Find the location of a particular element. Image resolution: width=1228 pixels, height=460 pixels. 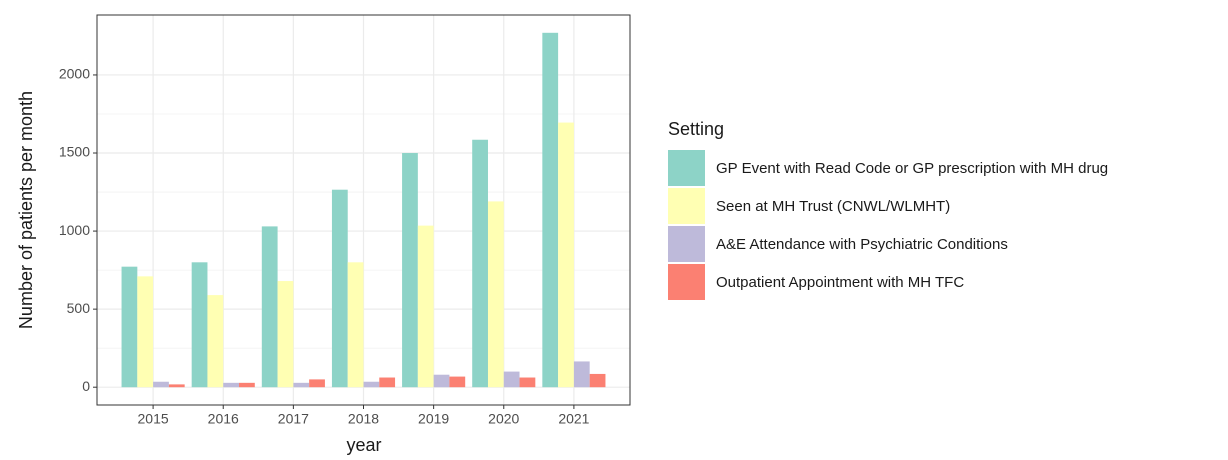

legend-label: Seen at MH Trust (CNWL/WLMHT) is located at coordinates (833, 206).